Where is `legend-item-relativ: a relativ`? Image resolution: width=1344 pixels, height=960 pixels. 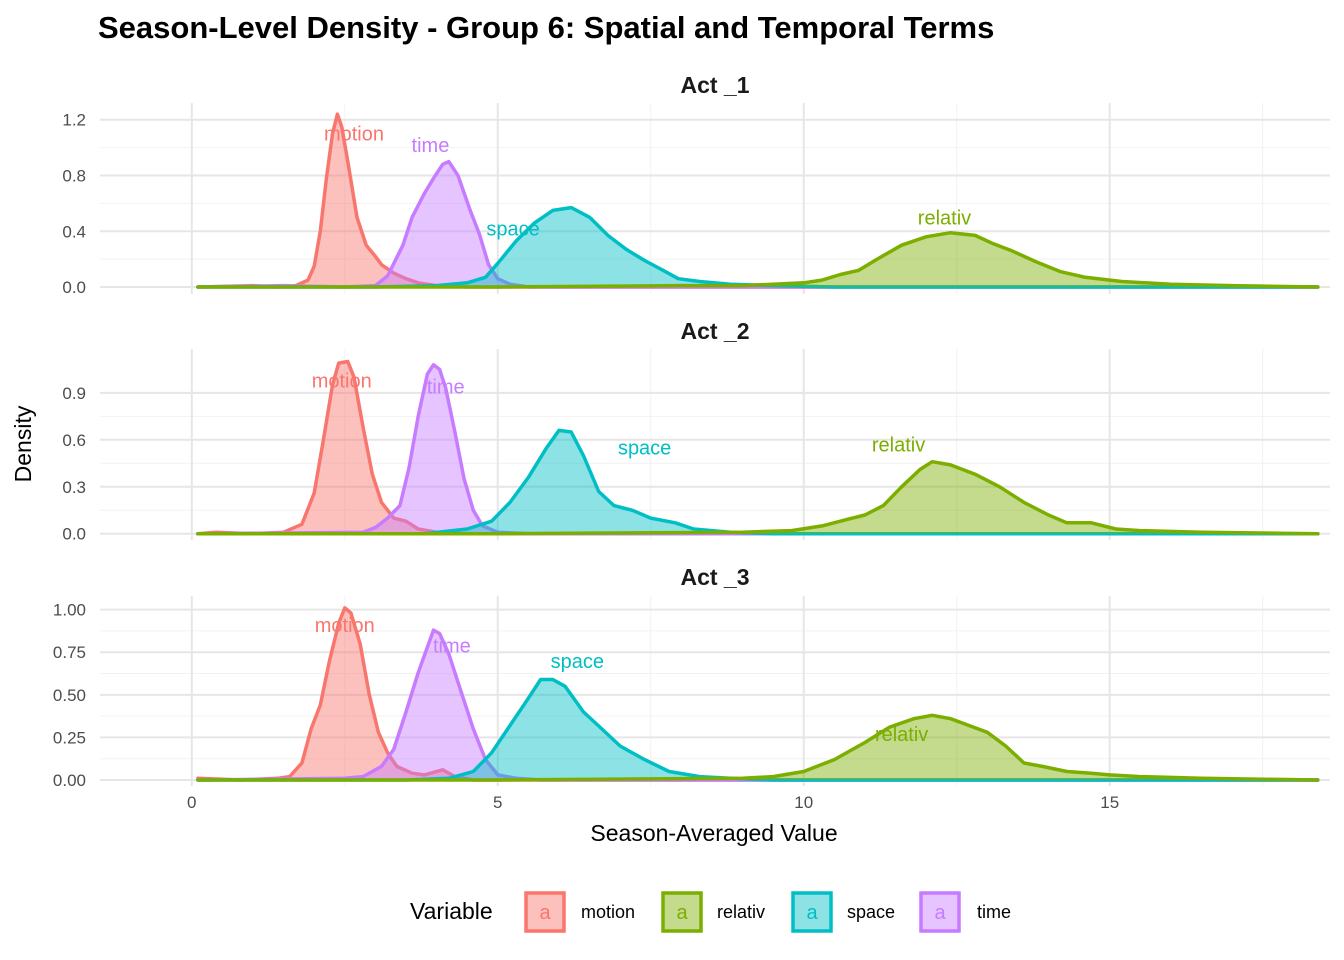 legend-item-relativ: a relativ is located at coordinates (713, 912).